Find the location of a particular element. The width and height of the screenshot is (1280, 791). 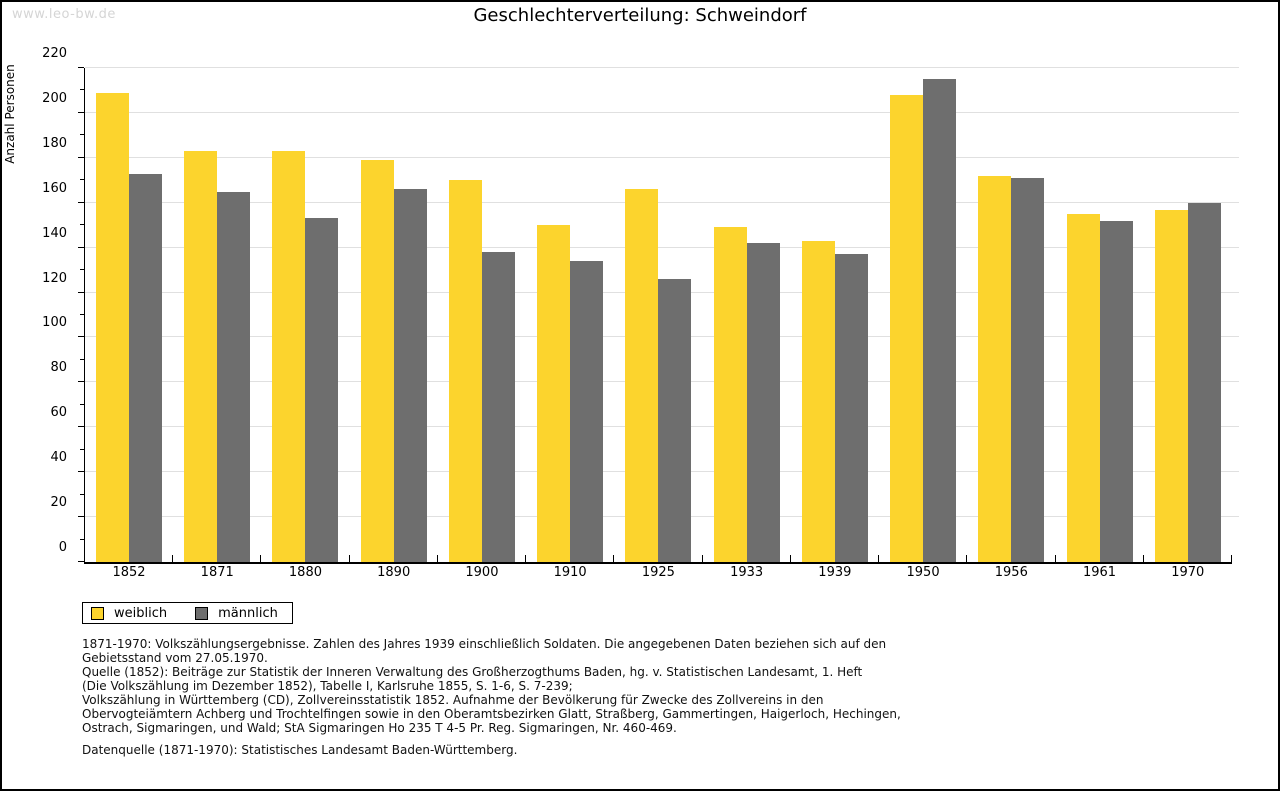

chart-title: Geschlechterverteilung: Schweindorf is located at coordinates (640, 15).